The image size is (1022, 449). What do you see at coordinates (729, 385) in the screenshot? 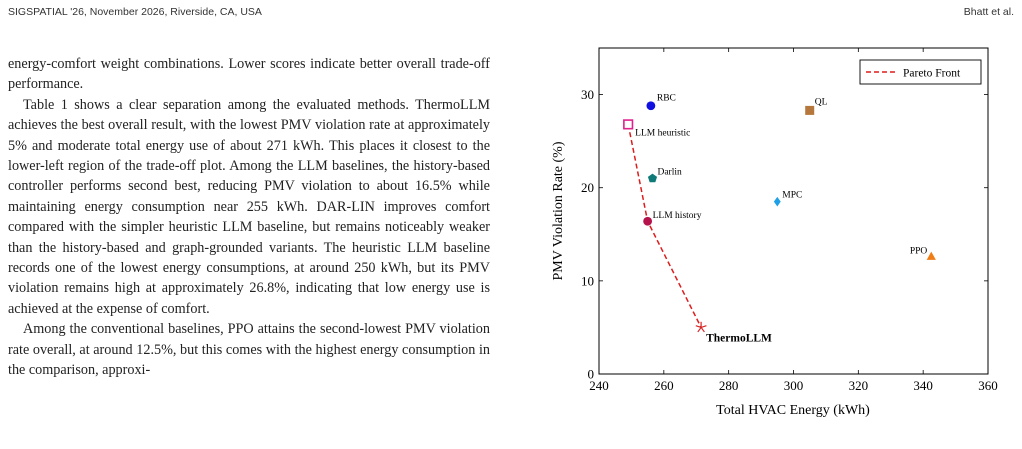
I see `x-tick-label: 280` at bounding box center [729, 385].